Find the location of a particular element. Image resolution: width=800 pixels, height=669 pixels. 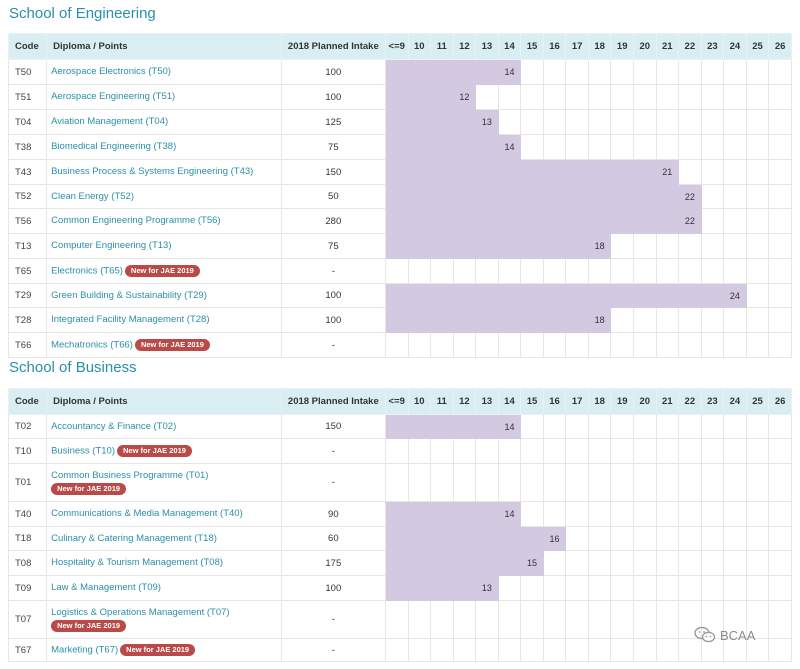

course-link: Computer Engineering (T13) is located at coordinates (111, 246).